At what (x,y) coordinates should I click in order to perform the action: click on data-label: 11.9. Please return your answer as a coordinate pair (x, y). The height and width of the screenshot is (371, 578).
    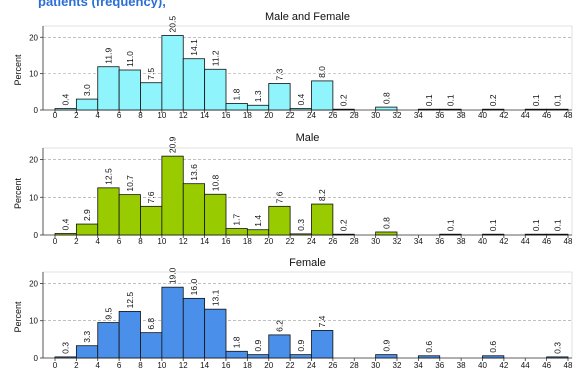
    Looking at the image, I should click on (108, 56).